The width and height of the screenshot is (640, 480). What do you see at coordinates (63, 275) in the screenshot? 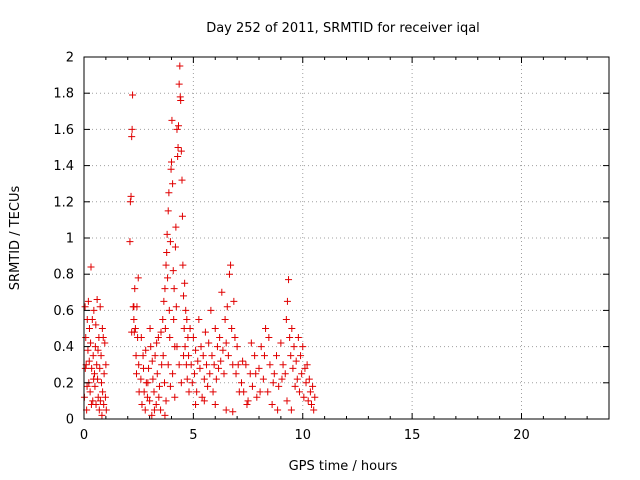
I see `y-tick-label: 0.8` at bounding box center [63, 275].